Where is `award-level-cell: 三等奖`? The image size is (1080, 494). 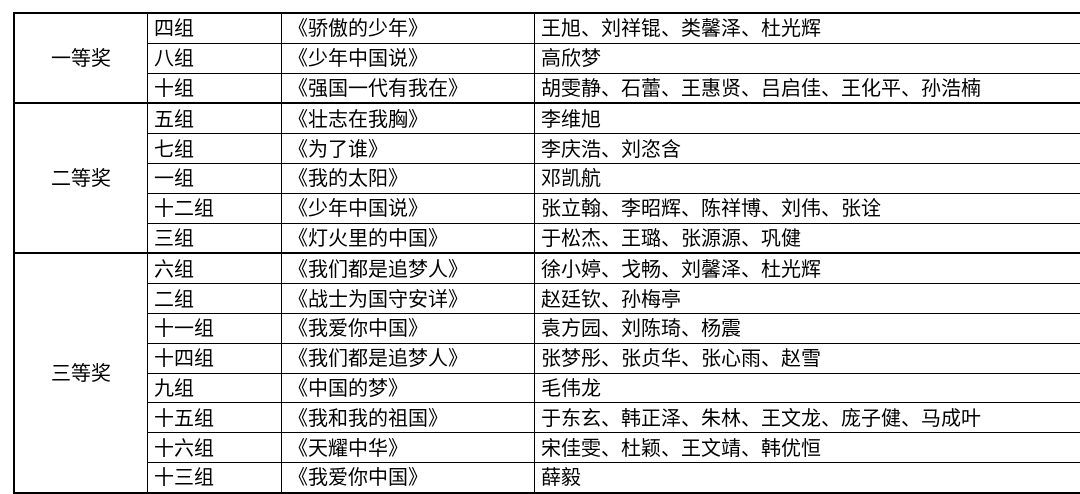
award-level-cell: 三等奖 is located at coordinates (81, 372).